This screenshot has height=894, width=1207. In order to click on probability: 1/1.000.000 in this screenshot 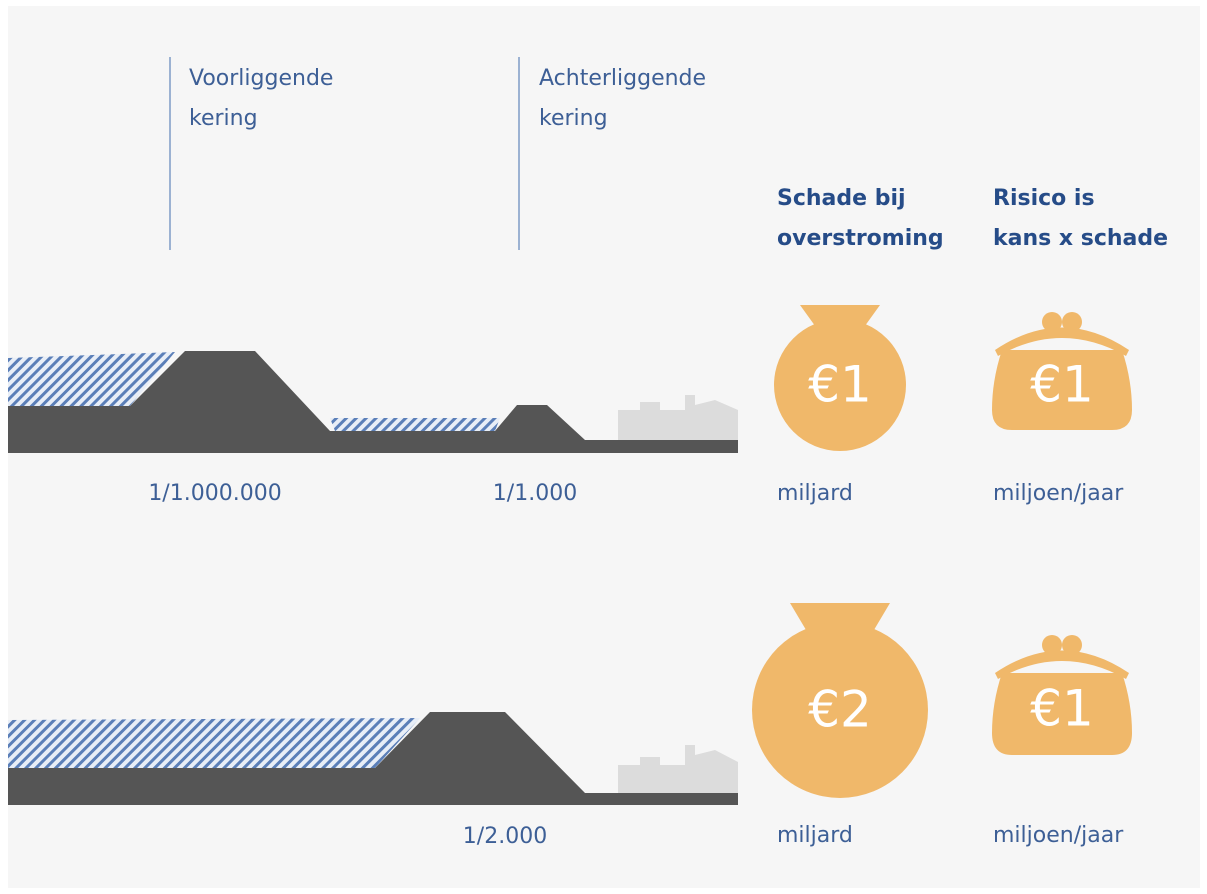, I will do `click(214, 493)`.